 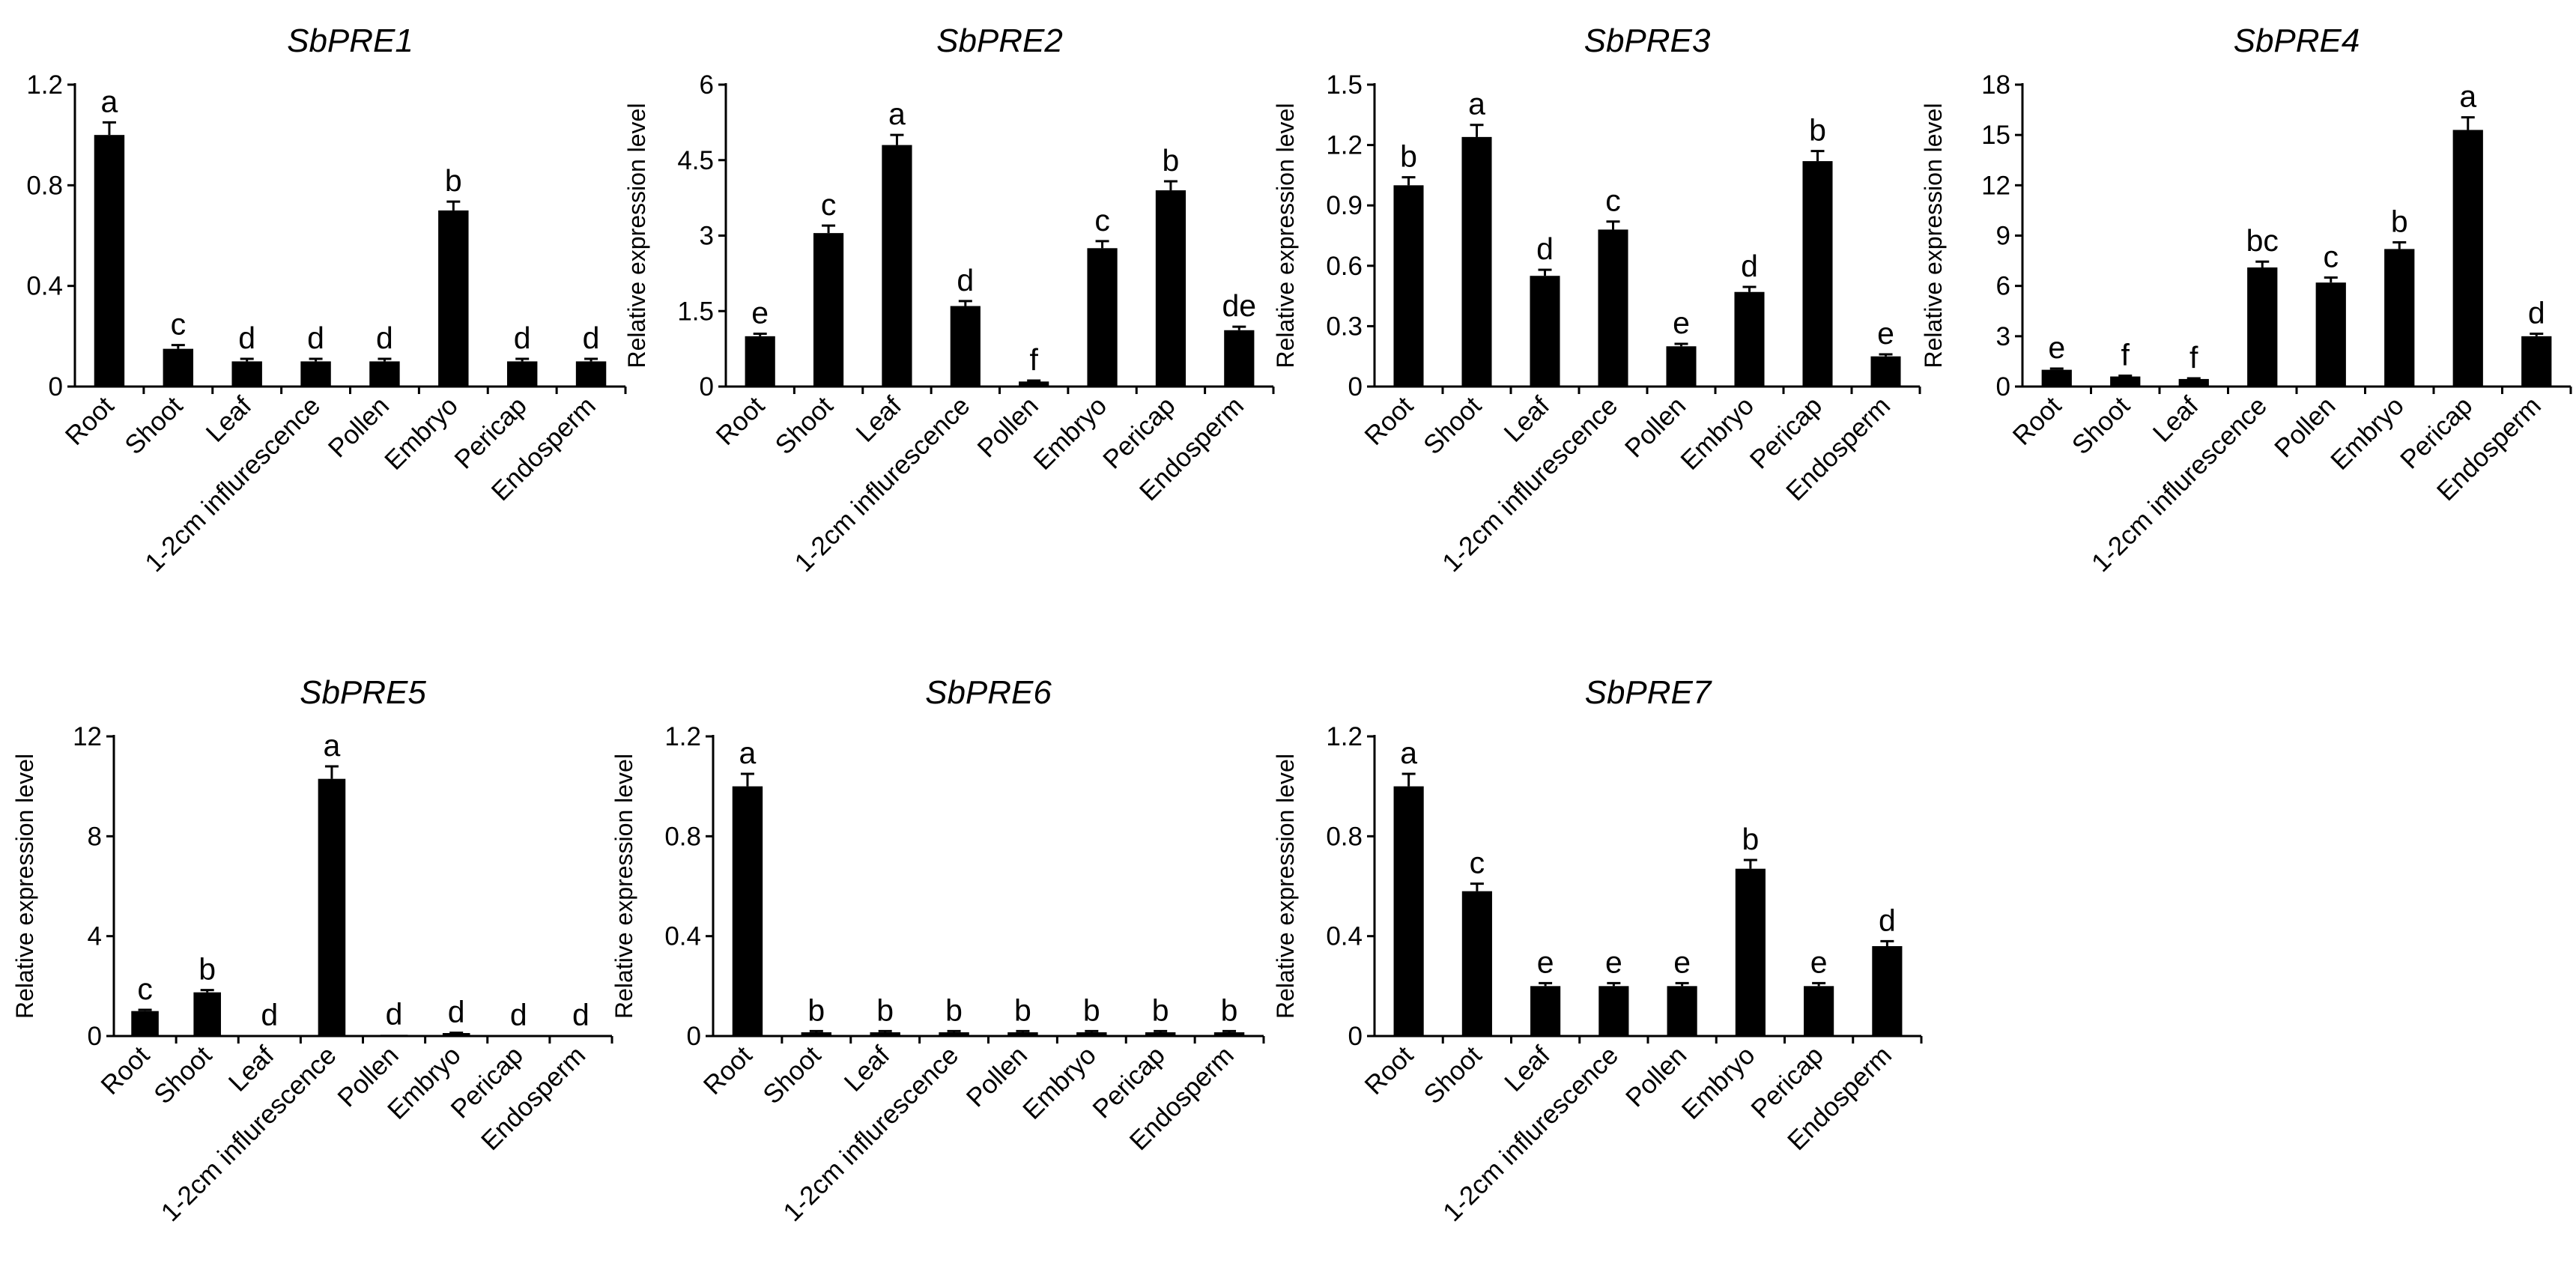 I want to click on chart-title: SbPRE6, so click(x=989, y=692).